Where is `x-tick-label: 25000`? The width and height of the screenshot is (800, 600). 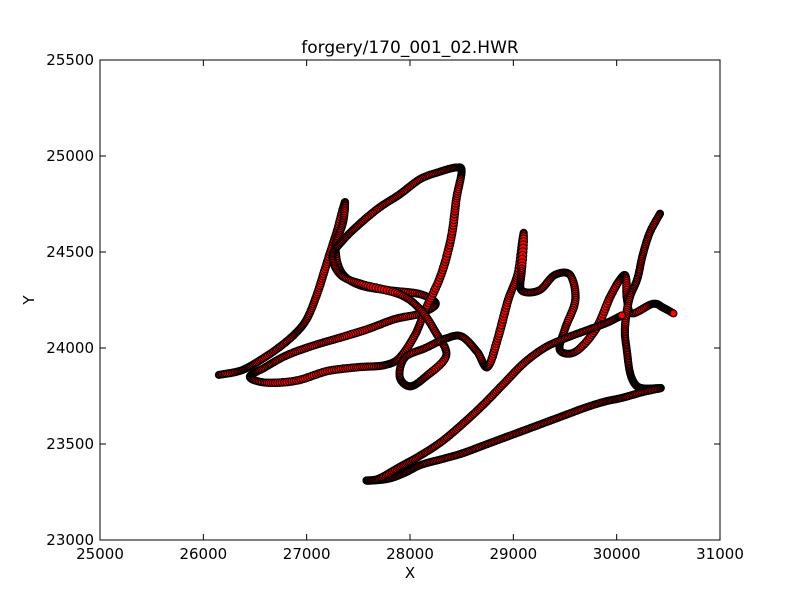
x-tick-label: 25000 is located at coordinates (100, 554).